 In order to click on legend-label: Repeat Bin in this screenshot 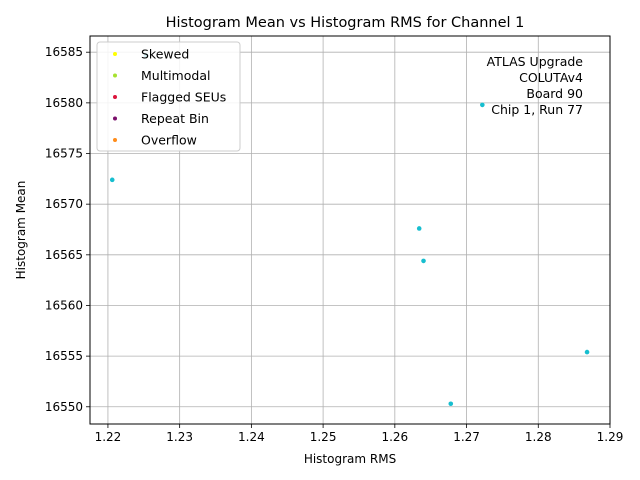, I will do `click(175, 118)`.